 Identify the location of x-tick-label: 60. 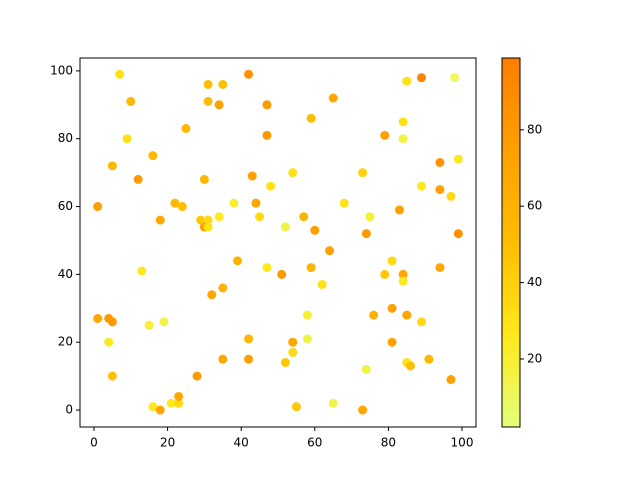
(314, 443).